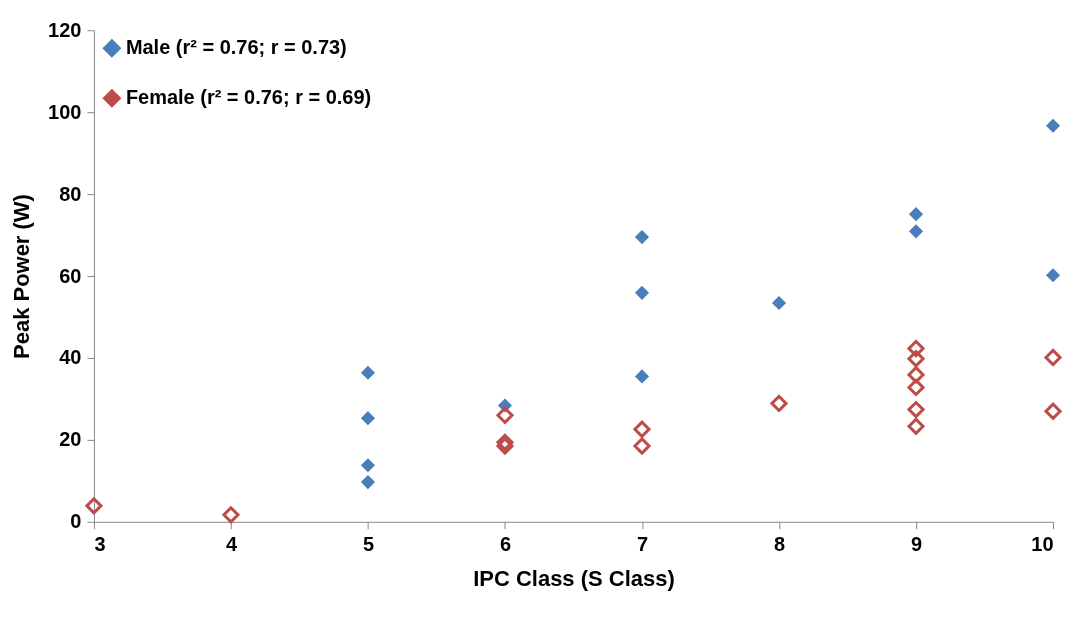 This screenshot has width=1092, height=622. What do you see at coordinates (70, 439) in the screenshot?
I see `y-tick-label: 20` at bounding box center [70, 439].